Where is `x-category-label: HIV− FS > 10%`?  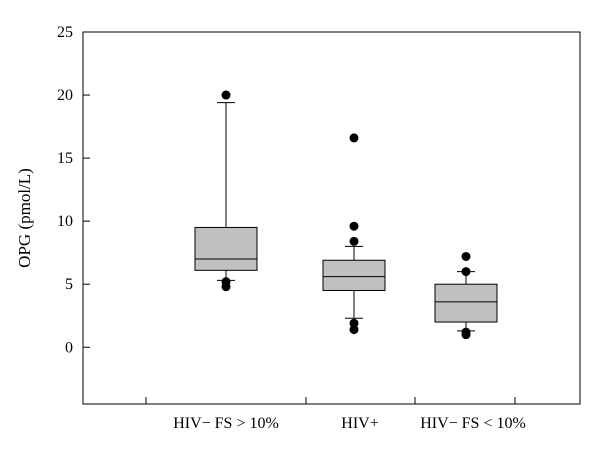 x-category-label: HIV− FS > 10% is located at coordinates (226, 423).